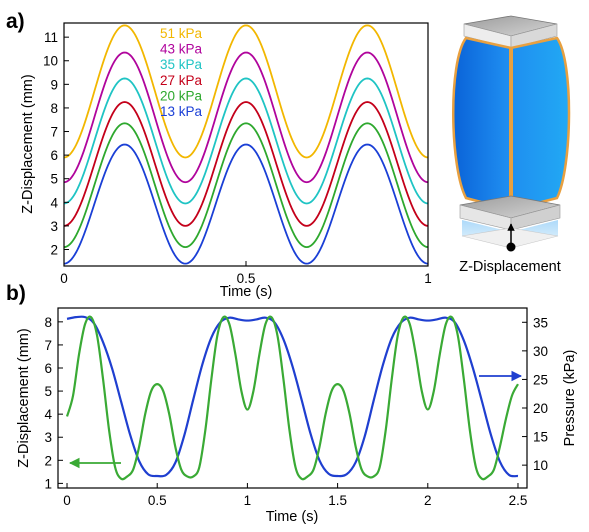  I want to click on legend-entry-13-kpa: 13 kPa, so click(181, 111).